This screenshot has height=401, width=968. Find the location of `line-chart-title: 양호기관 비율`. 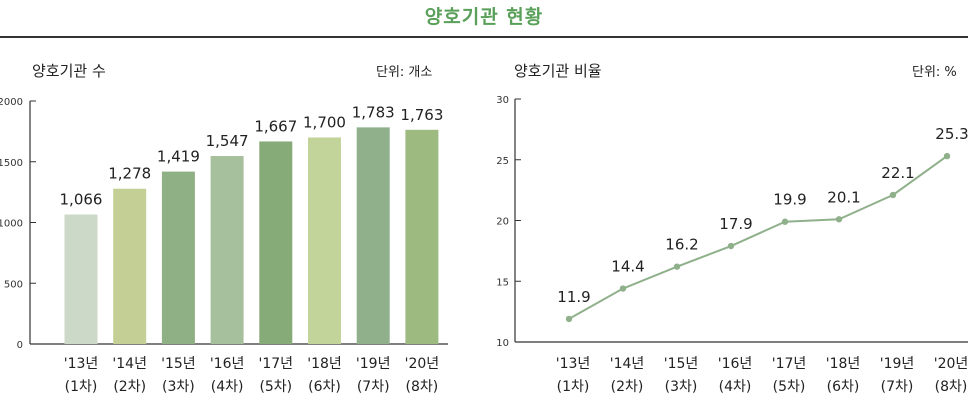

line-chart-title: 양호기관 비율 is located at coordinates (558, 71).